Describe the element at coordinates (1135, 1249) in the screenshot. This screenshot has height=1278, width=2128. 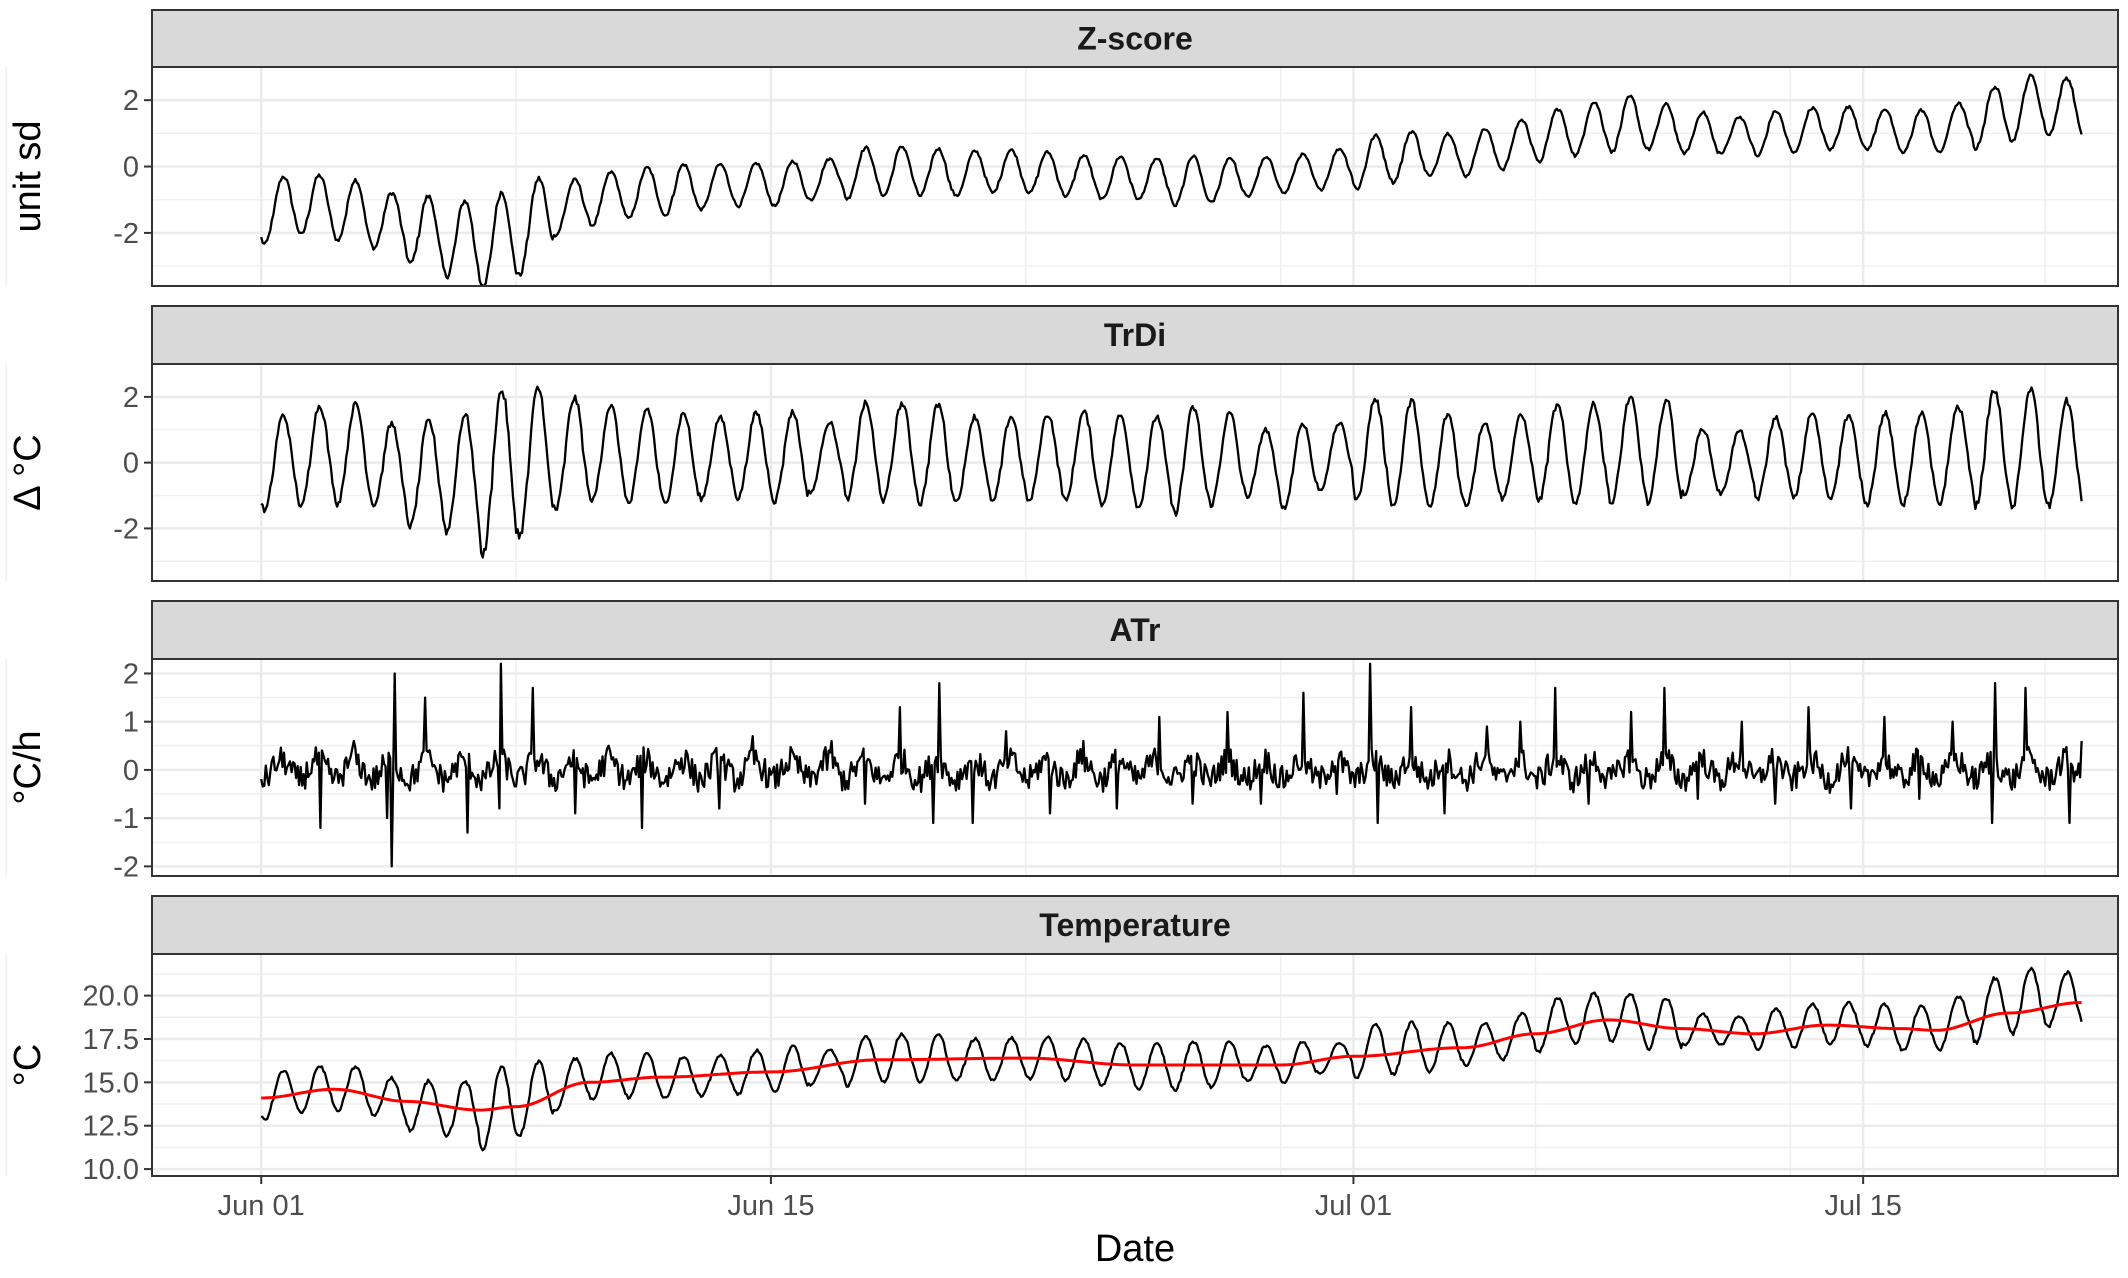
I see `x-axis-title: Date` at that location.